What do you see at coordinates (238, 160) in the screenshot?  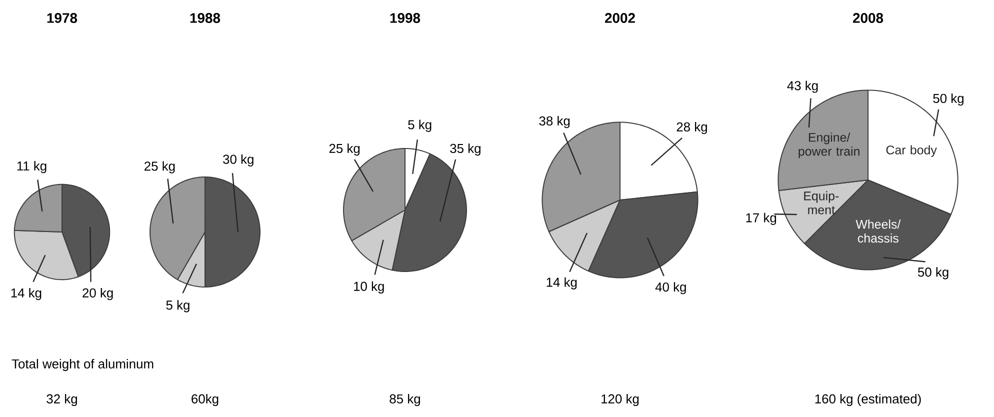 I see `data-label: 30 kg` at bounding box center [238, 160].